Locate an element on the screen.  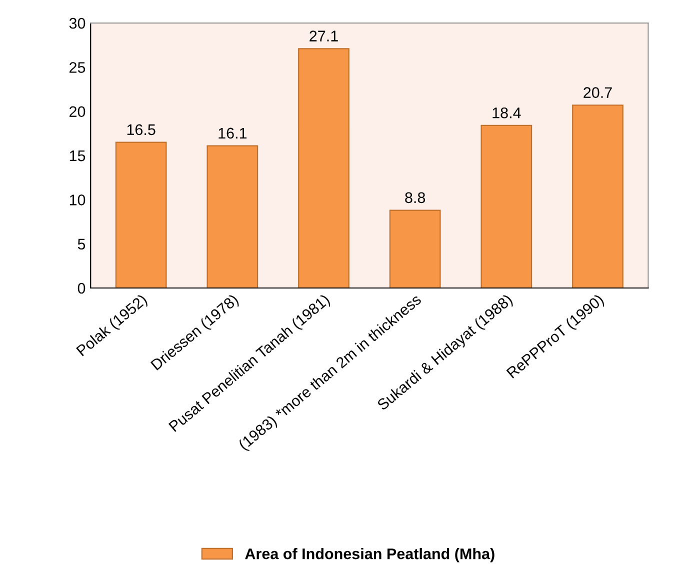
data-label: 20.7 is located at coordinates (598, 92).